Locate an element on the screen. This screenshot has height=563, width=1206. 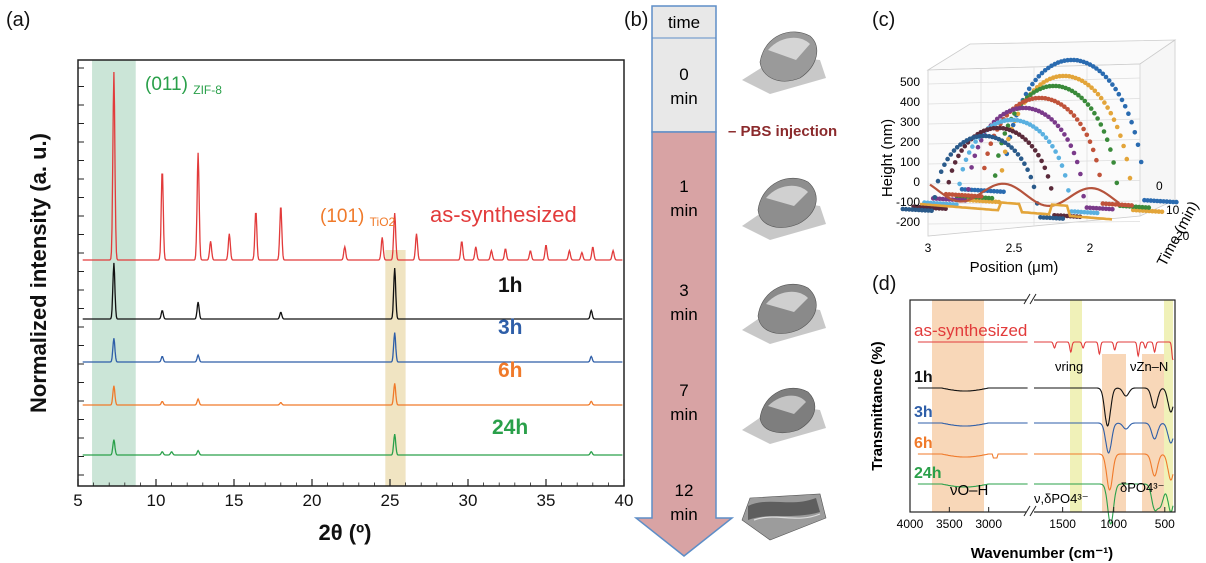
ring-band-highlight is located at coordinates (1076, 406).